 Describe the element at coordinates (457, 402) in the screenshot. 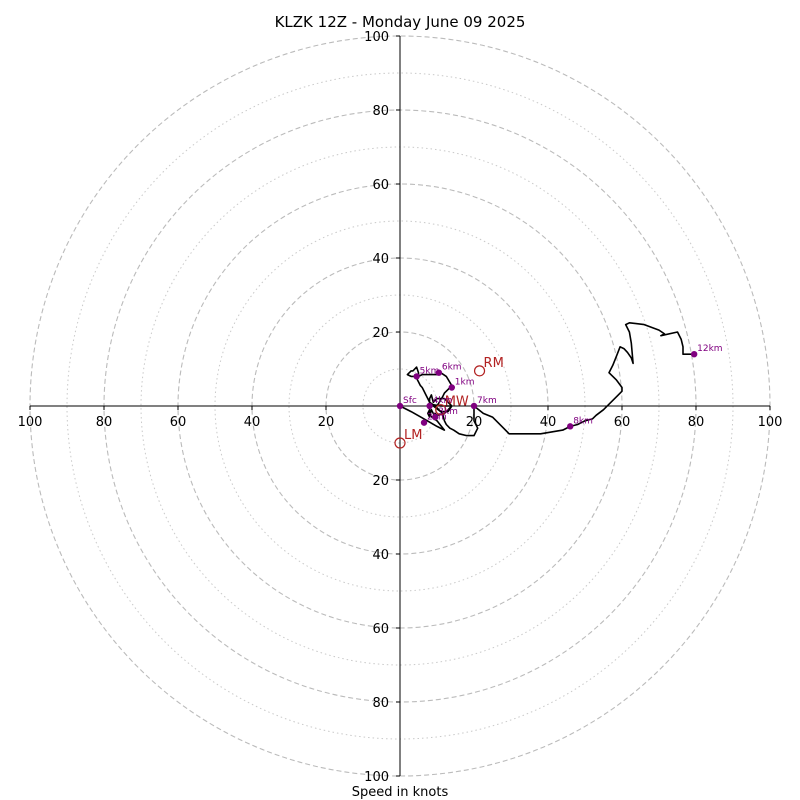

I see `storm-motion-label-mw: MW` at that location.